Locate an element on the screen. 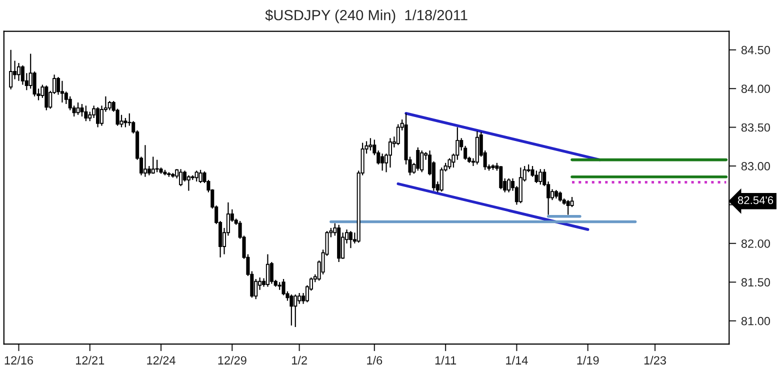 The height and width of the screenshot is (391, 784). x-tick-label: 1/19 is located at coordinates (588, 360).